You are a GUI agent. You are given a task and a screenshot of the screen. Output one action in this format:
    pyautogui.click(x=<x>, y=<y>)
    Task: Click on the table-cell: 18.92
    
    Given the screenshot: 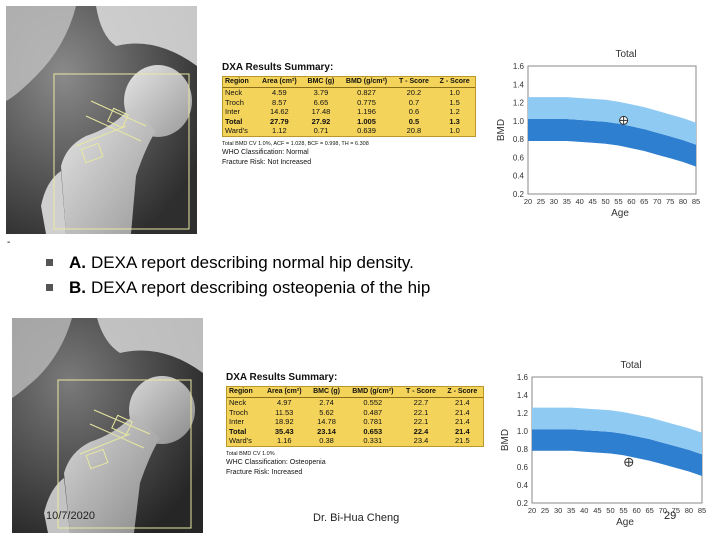 What is the action you would take?
    pyautogui.click(x=284, y=421)
    